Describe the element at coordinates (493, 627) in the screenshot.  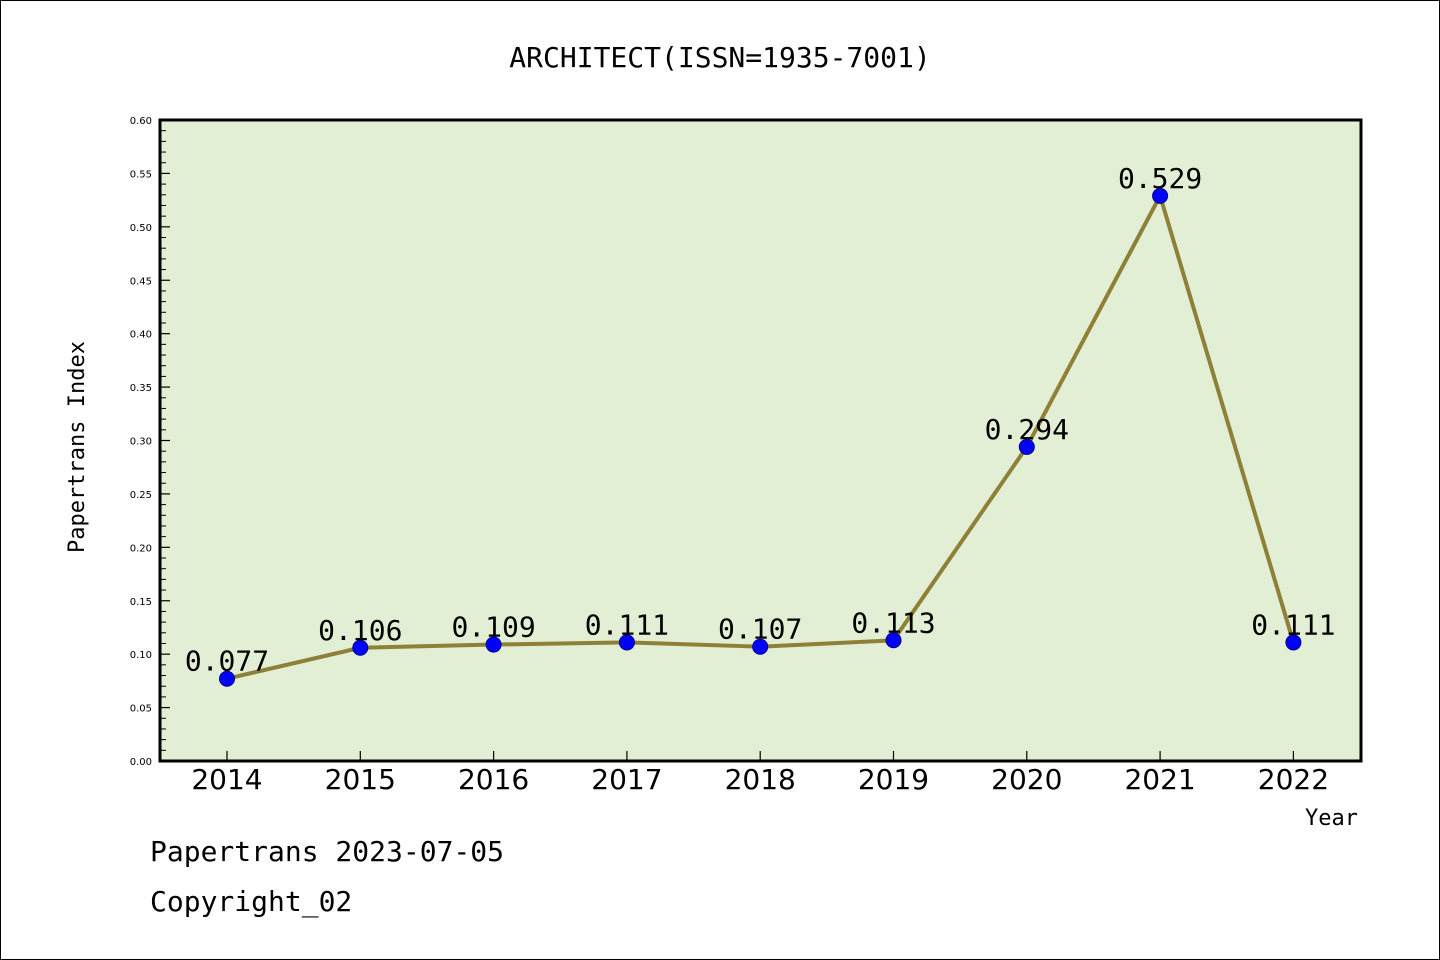
I see `data-label: 0.109` at that location.